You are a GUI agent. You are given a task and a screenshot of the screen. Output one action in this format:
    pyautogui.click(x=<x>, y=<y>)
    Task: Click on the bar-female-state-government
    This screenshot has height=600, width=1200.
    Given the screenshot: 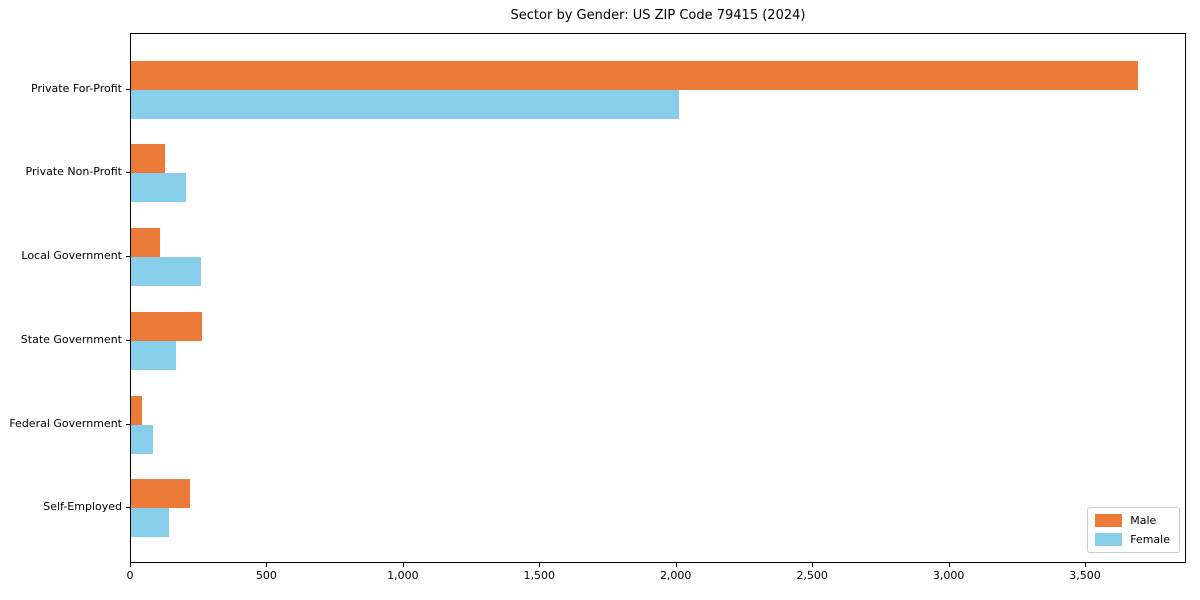 What is the action you would take?
    pyautogui.click(x=153, y=355)
    